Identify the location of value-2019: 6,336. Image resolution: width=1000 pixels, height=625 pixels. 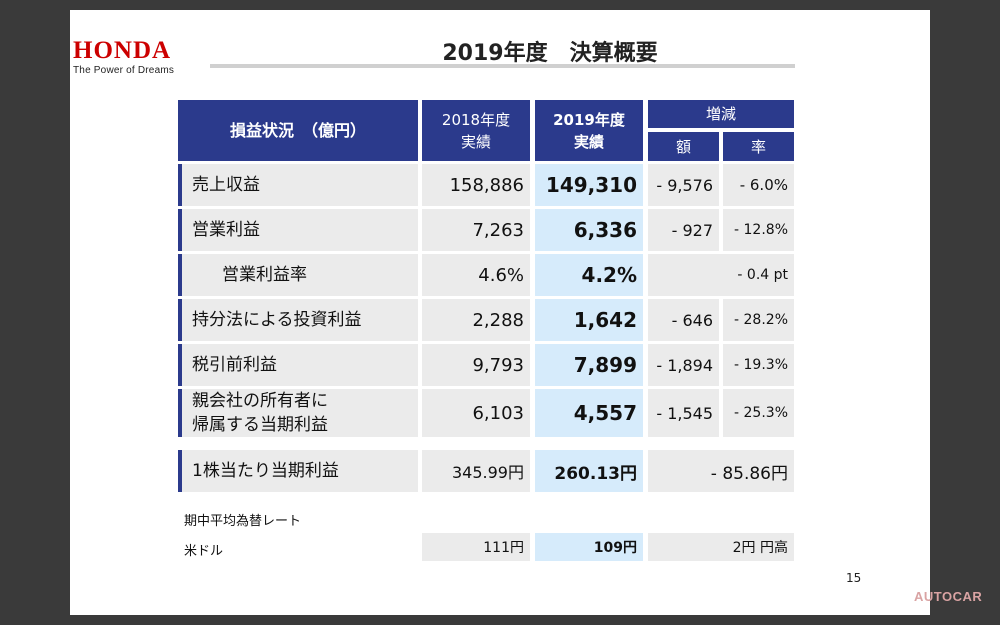
(589, 230).